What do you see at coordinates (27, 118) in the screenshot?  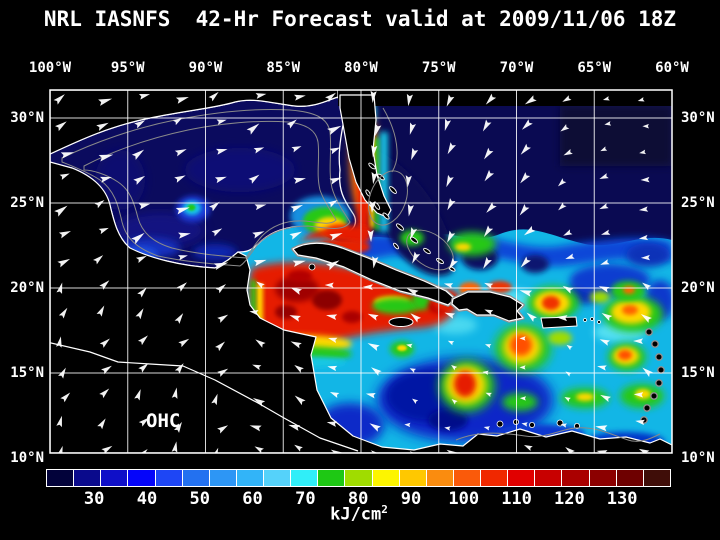 I see `lat-tick-label-left: 30°N` at bounding box center [27, 118].